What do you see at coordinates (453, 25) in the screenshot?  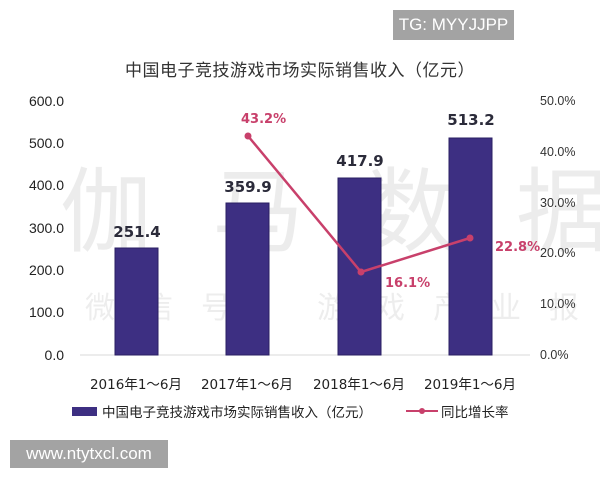 I see `tg-watermark-badge: TG: MYYJJPP` at bounding box center [453, 25].